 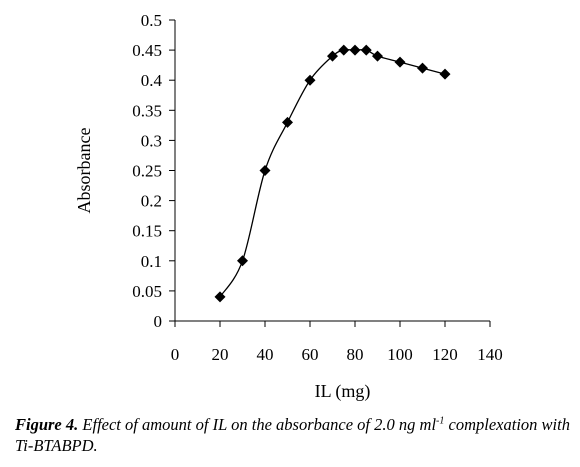 What do you see at coordinates (265, 354) in the screenshot?
I see `x-tick-label: 40` at bounding box center [265, 354].